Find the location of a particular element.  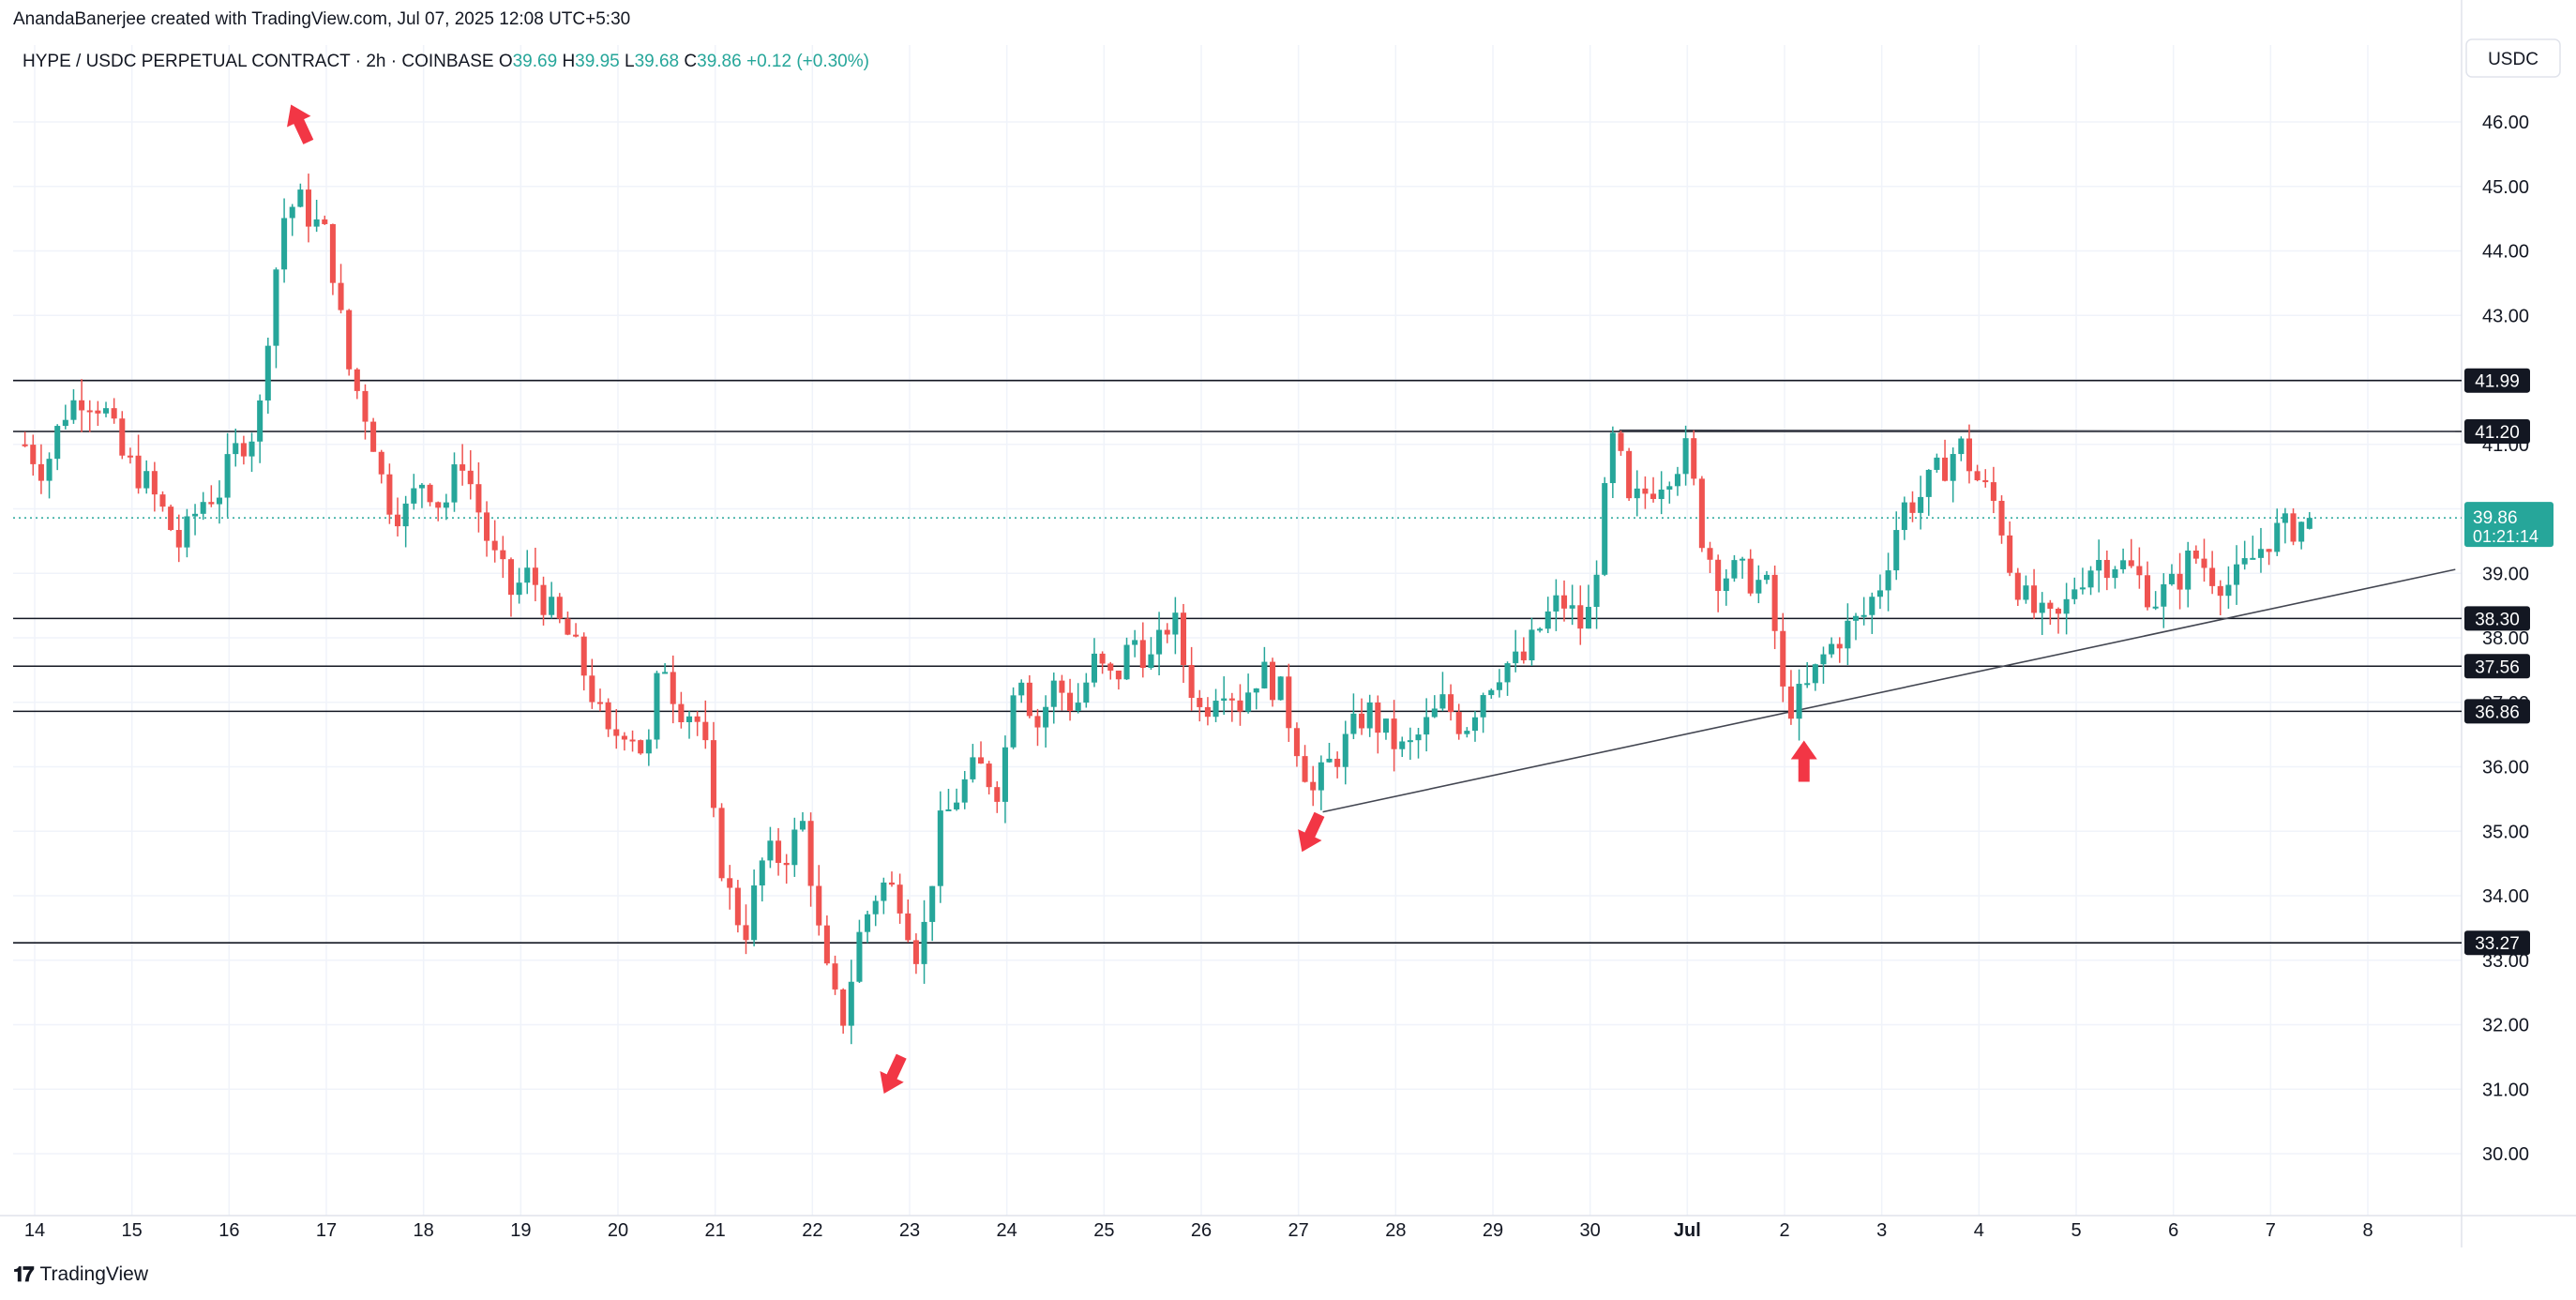

level-badge-label: 37.56 is located at coordinates (2497, 668).